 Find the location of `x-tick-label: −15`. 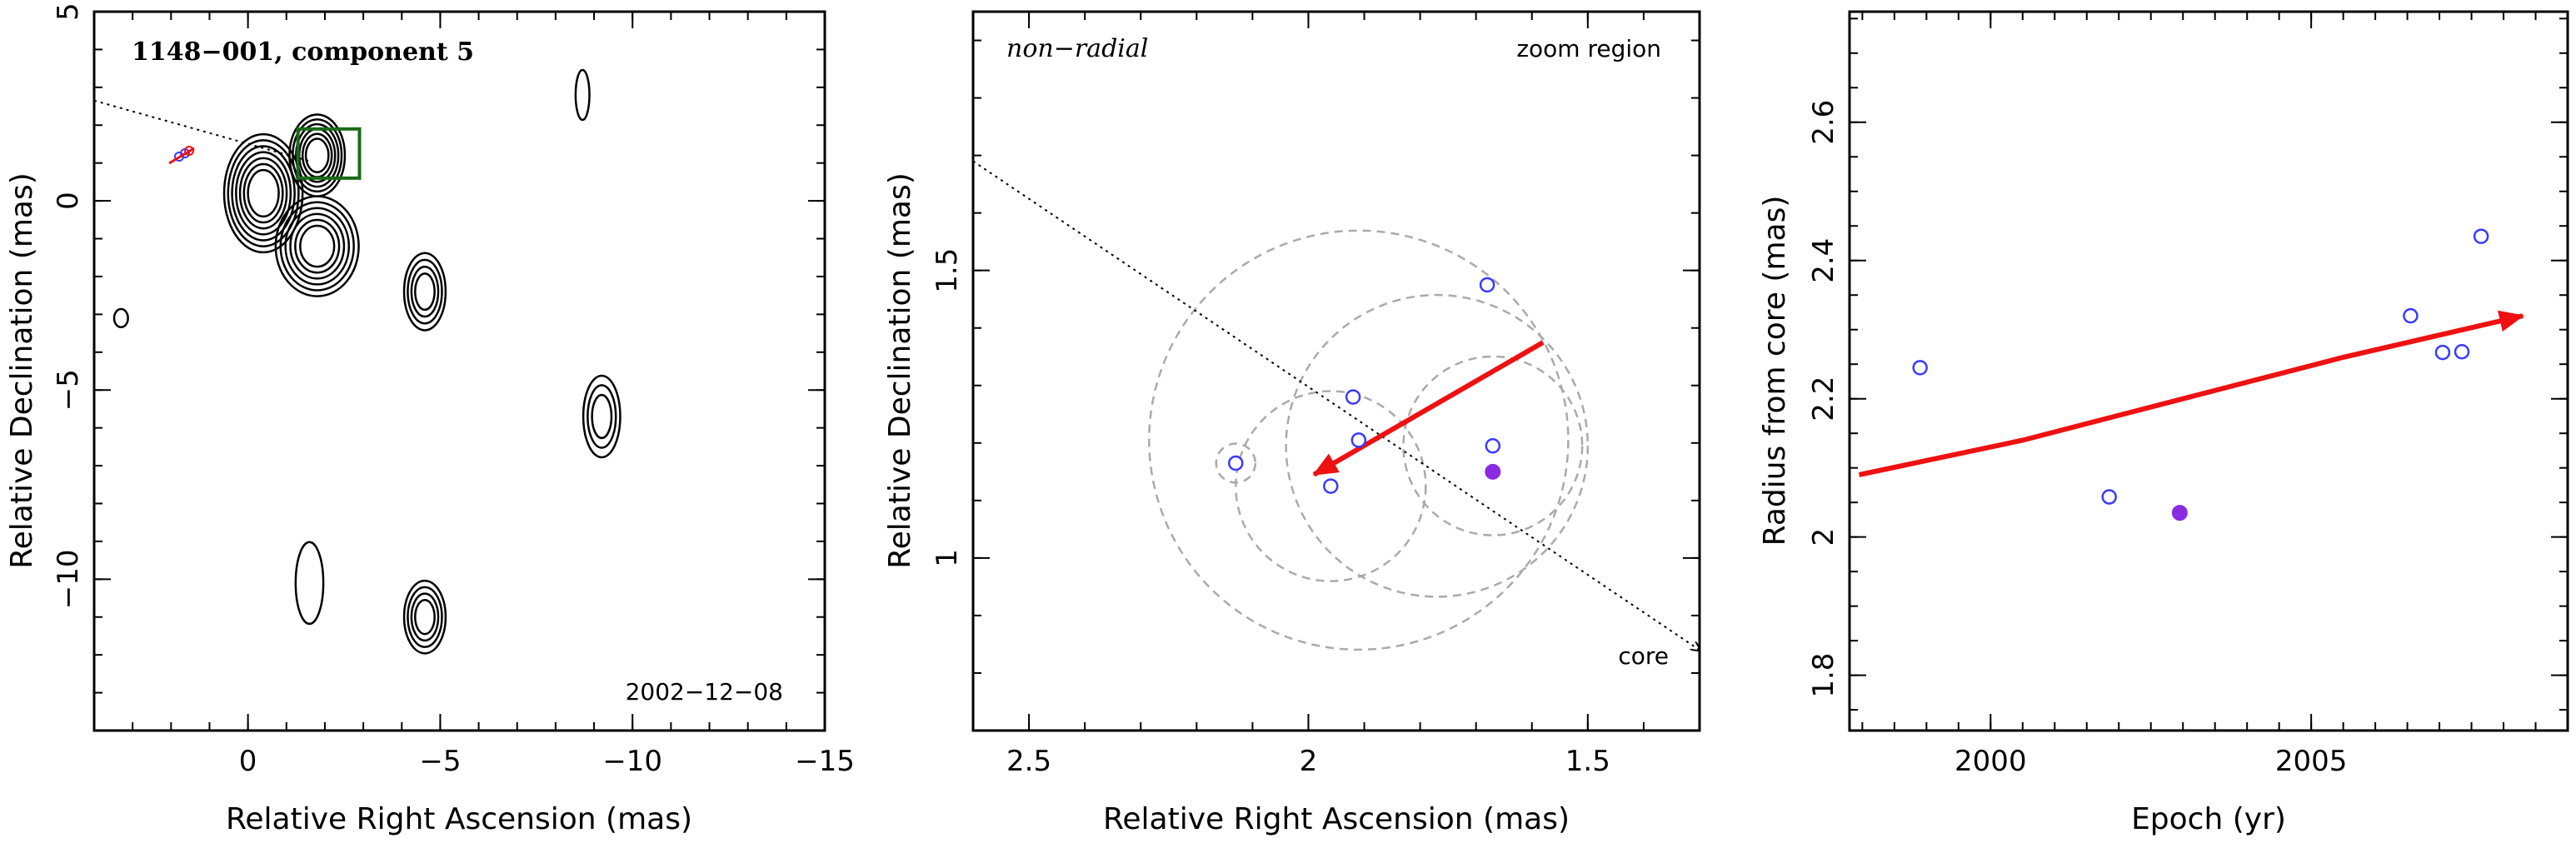

x-tick-label: −15 is located at coordinates (825, 761).